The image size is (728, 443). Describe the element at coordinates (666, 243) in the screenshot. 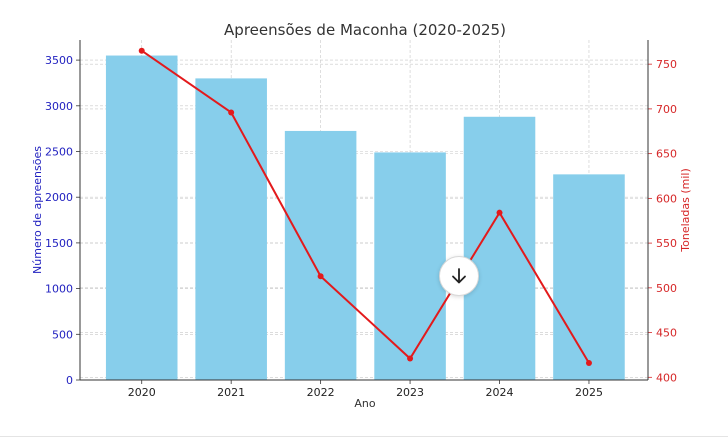

I see `y-right-tick-label: 550` at that location.